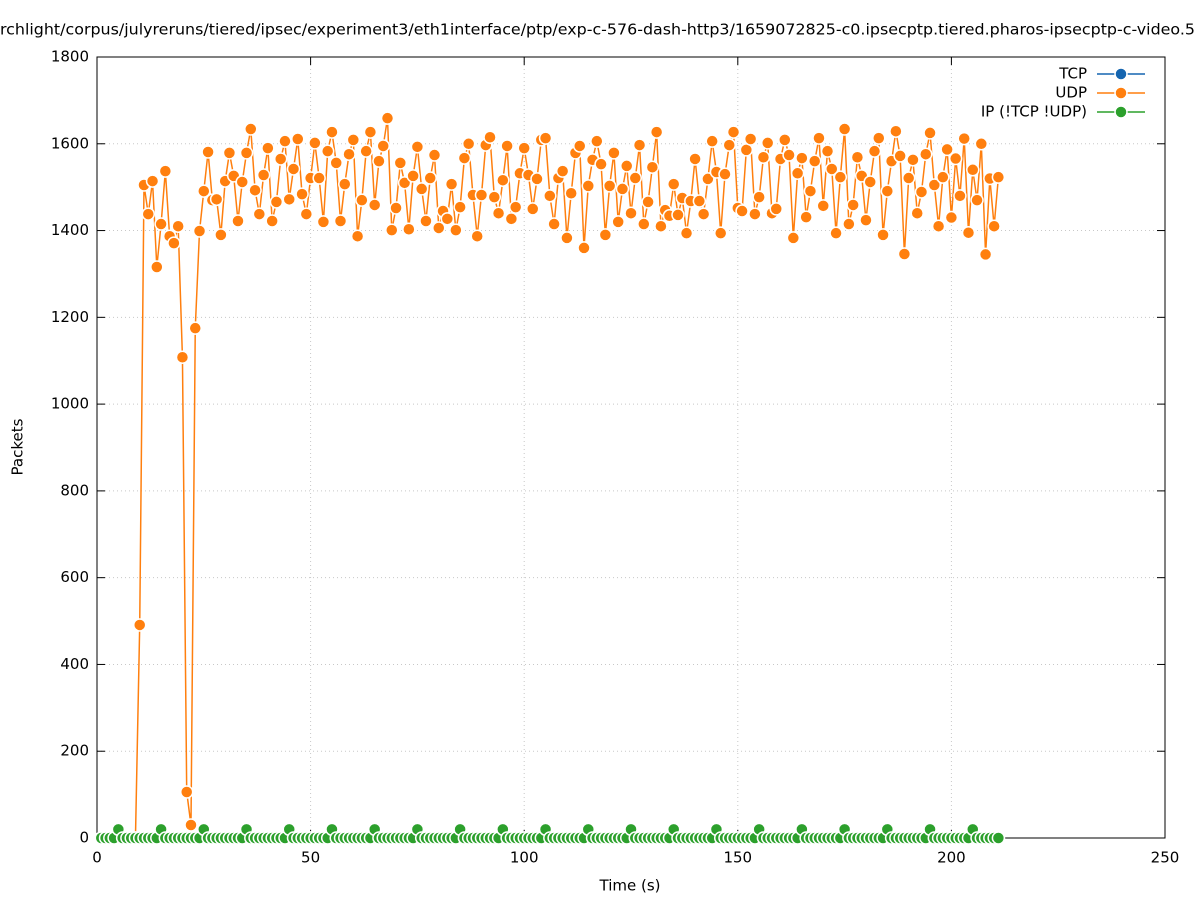 This screenshot has height=900, width=1197. Describe the element at coordinates (1100, 93) in the screenshot. I see `legend-item: UDP` at that location.